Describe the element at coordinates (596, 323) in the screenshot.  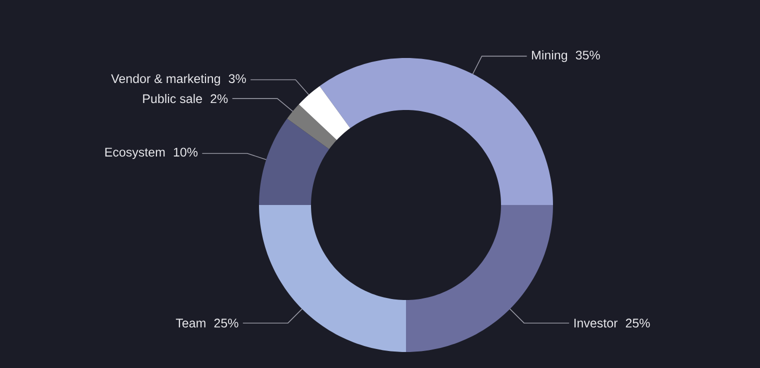
I see `slice-label: Investor` at that location.